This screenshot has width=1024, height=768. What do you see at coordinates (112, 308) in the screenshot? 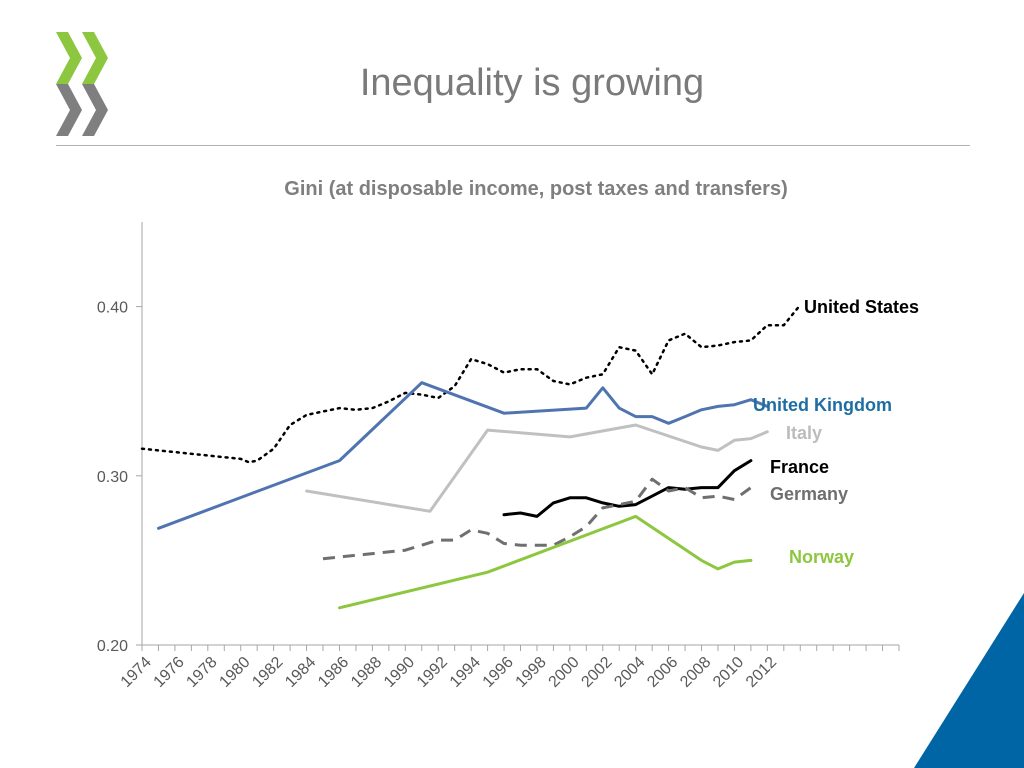
I see `y-tick-label: 0.40` at bounding box center [112, 308].